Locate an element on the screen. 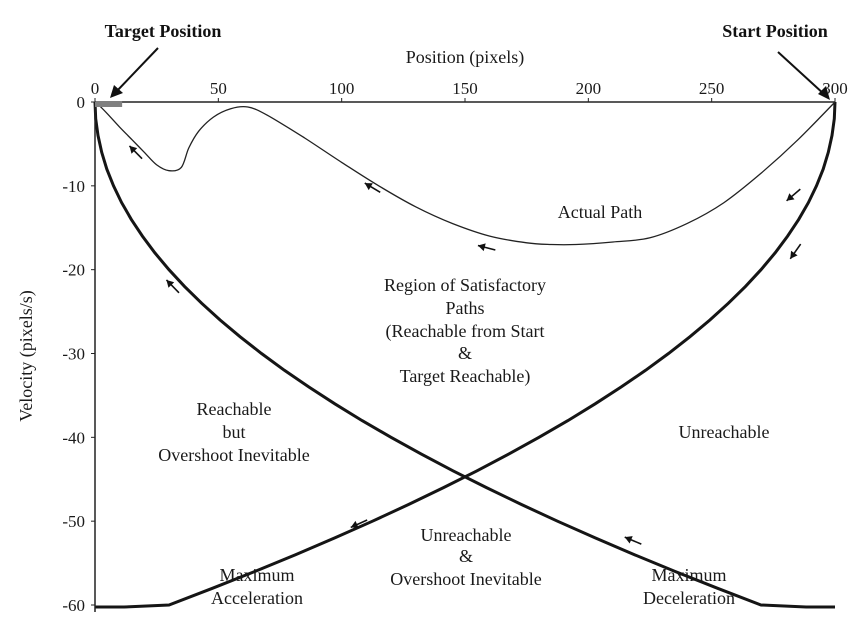 The width and height of the screenshot is (863, 626). y-tick-label: -10 is located at coordinates (73, 186).